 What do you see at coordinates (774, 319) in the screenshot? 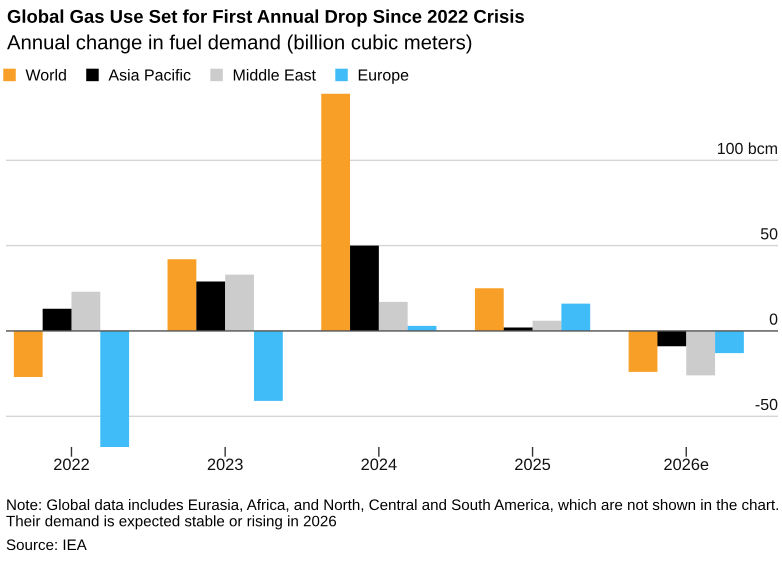
I see `y-tick-label: 0` at bounding box center [774, 319].